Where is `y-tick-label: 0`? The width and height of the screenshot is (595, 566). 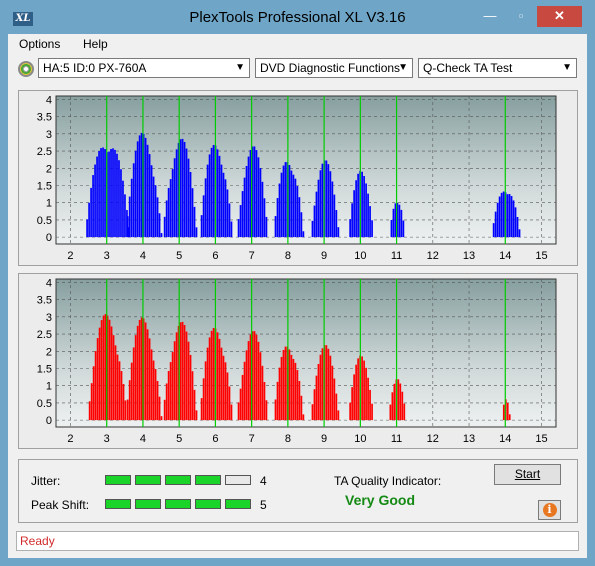
y-tick-label: 0 is located at coordinates (49, 421).